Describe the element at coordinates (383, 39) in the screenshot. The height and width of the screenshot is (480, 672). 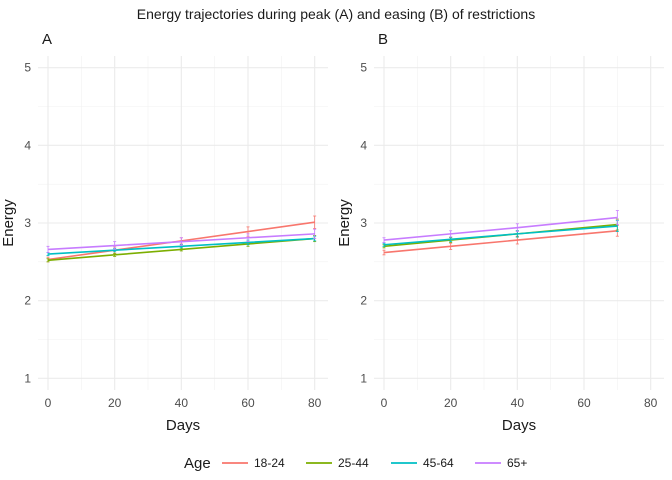
I see `panel-label: B` at that location.